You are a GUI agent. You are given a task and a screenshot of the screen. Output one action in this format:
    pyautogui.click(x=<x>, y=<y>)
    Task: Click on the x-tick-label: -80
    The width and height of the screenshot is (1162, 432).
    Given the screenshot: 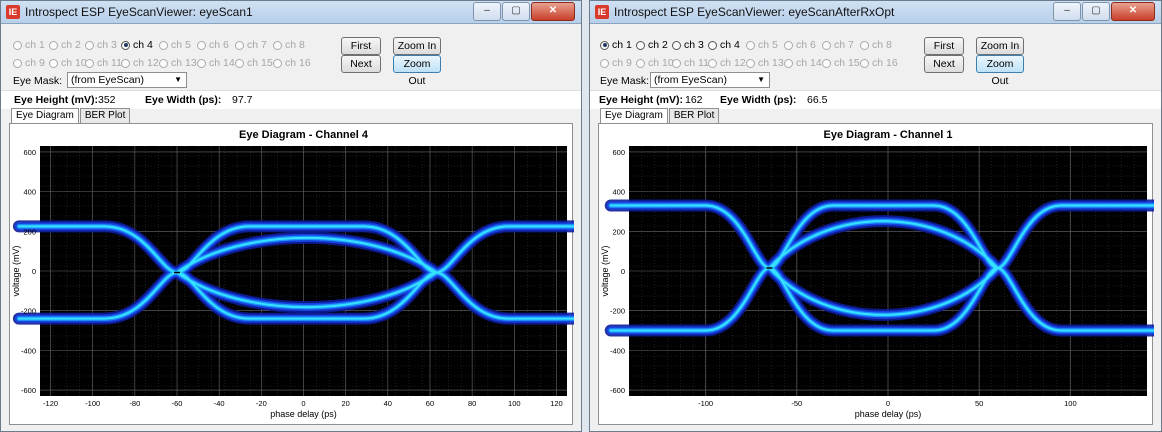 What is the action you would take?
    pyautogui.click(x=134, y=403)
    